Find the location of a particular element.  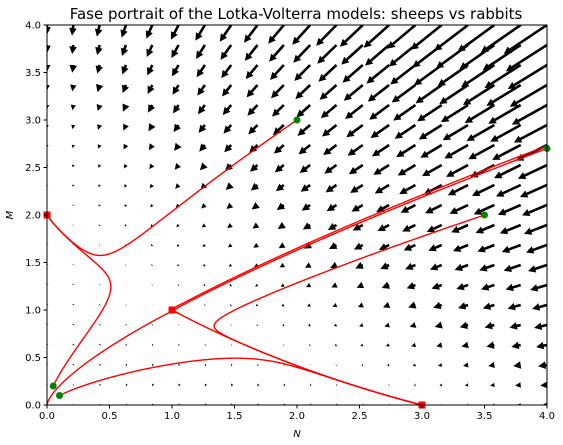

y-tick-label: 3.0 is located at coordinates (33, 121).